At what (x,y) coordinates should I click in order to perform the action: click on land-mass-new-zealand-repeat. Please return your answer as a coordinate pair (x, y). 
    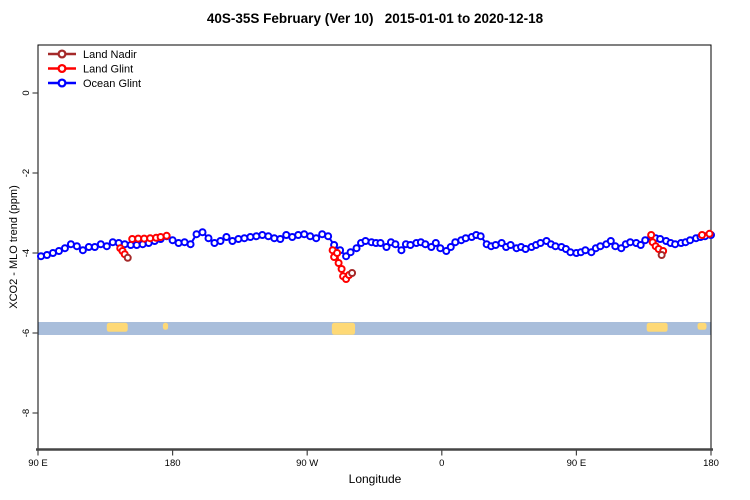
    Looking at the image, I should click on (702, 326).